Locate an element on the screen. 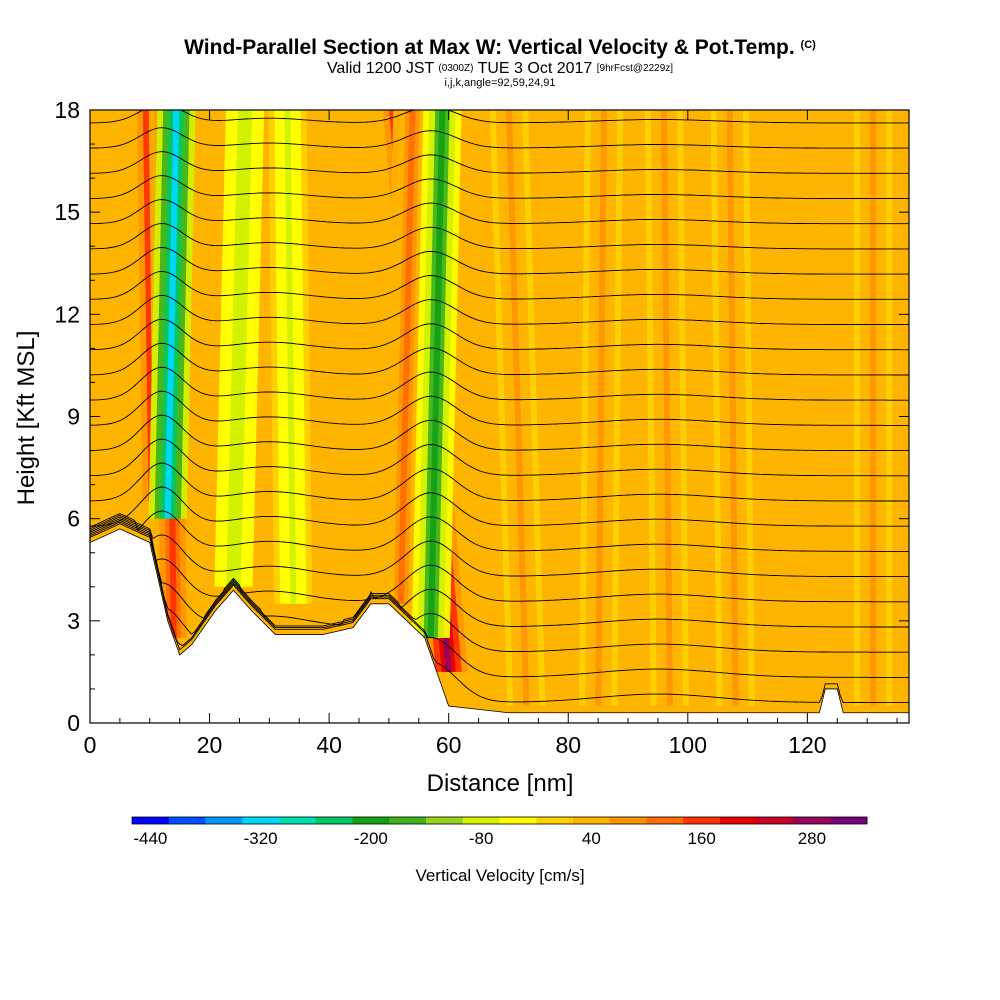  colorbar-label: Vertical Velocity [cm/s] is located at coordinates (499, 875).